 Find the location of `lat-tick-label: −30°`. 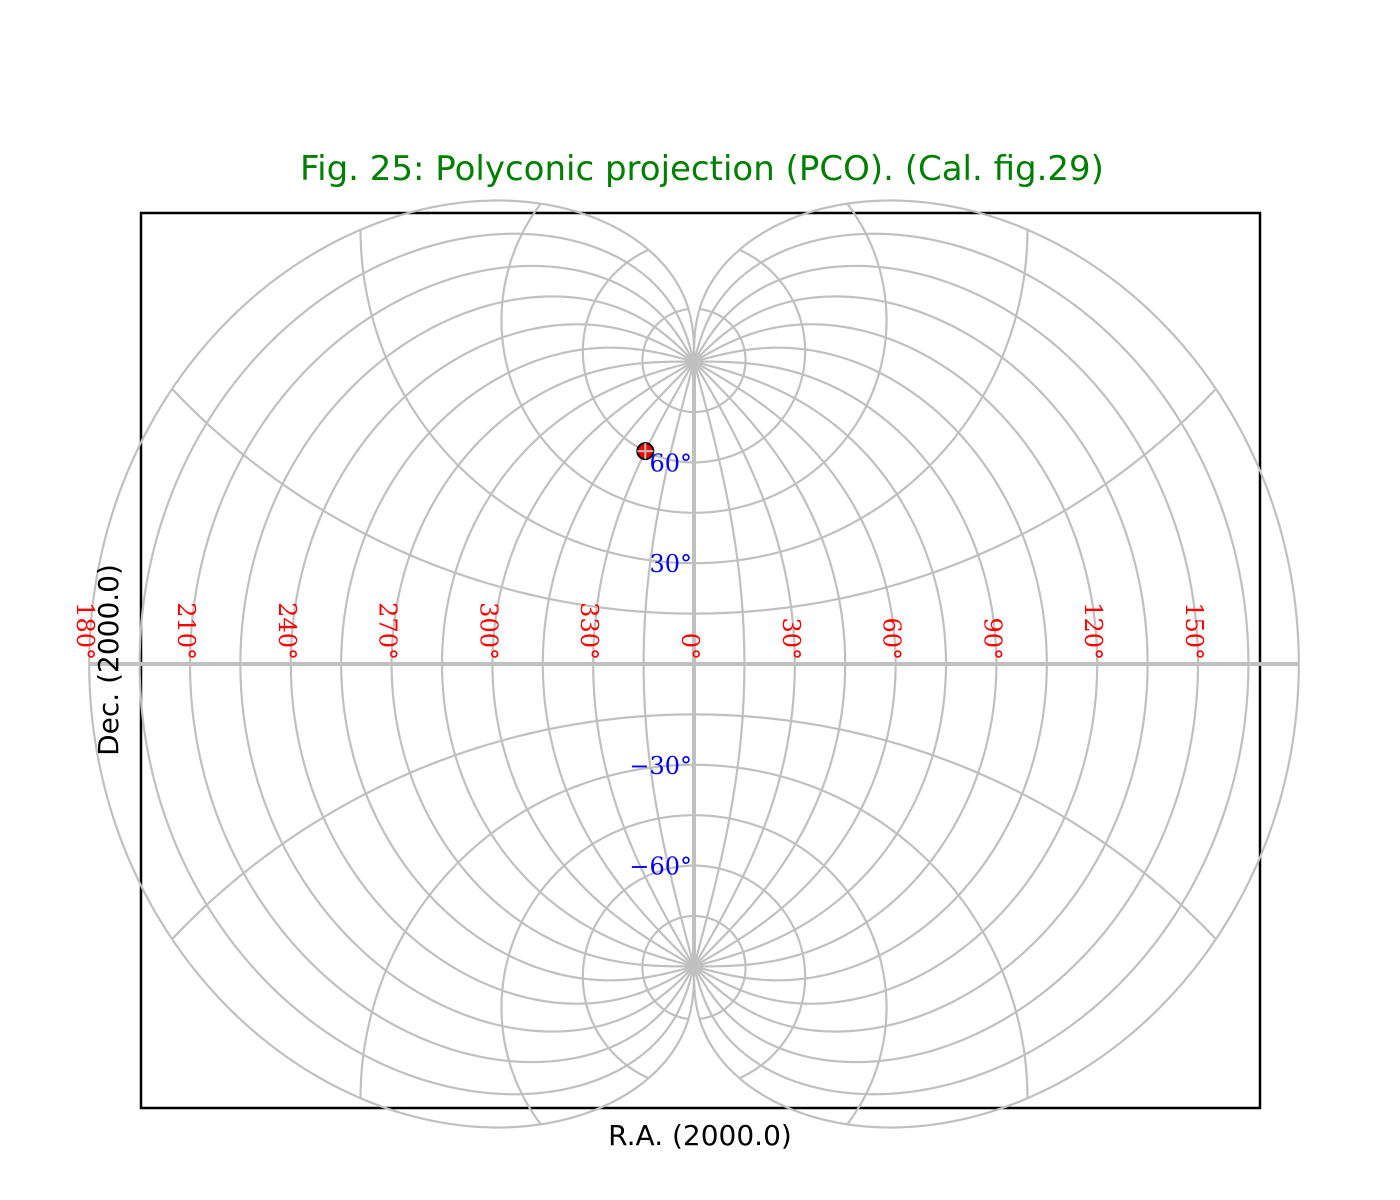

lat-tick-label: −30° is located at coordinates (660, 766).